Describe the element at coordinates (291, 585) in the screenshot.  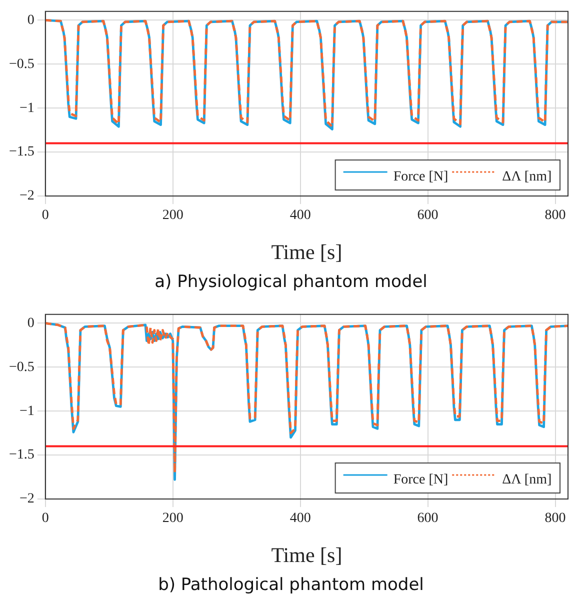
I see `text: b) Pathological phantom model` at that location.